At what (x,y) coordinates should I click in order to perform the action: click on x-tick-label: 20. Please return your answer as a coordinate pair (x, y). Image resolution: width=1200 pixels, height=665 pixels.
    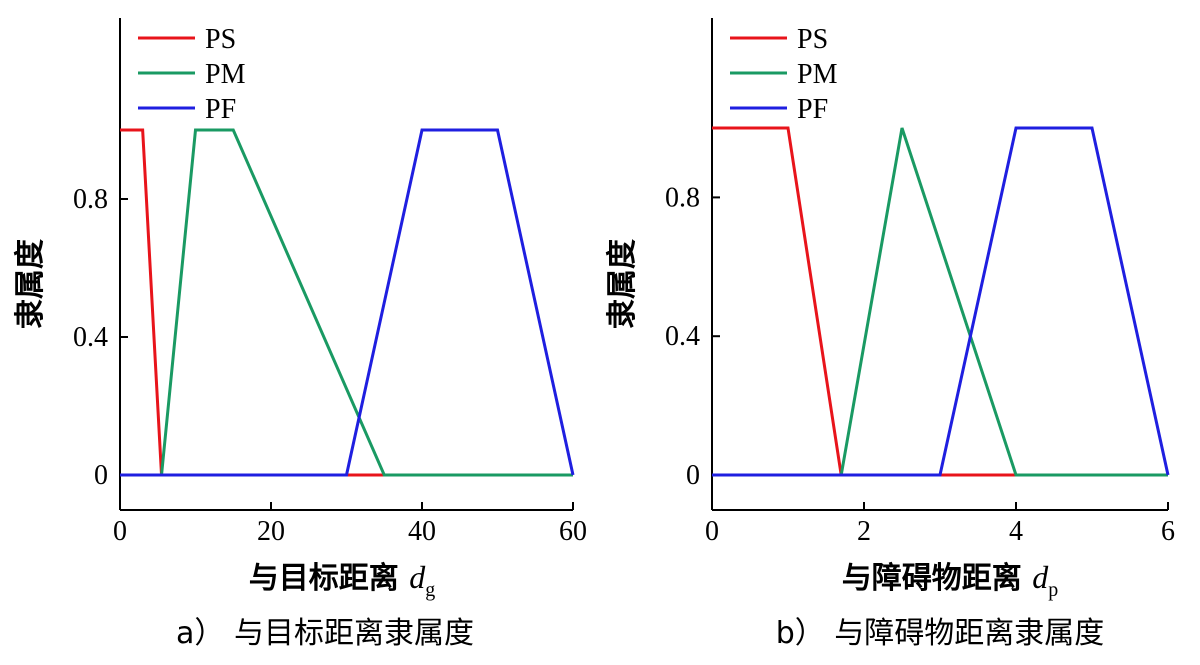
    Looking at the image, I should click on (271, 531).